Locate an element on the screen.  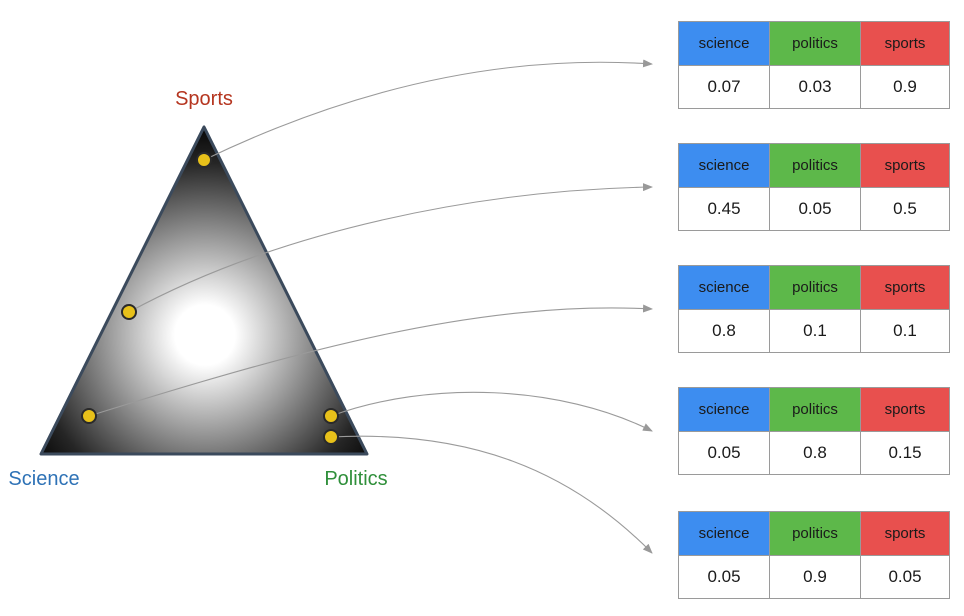
corner-label-science: Science is located at coordinates (43, 479).